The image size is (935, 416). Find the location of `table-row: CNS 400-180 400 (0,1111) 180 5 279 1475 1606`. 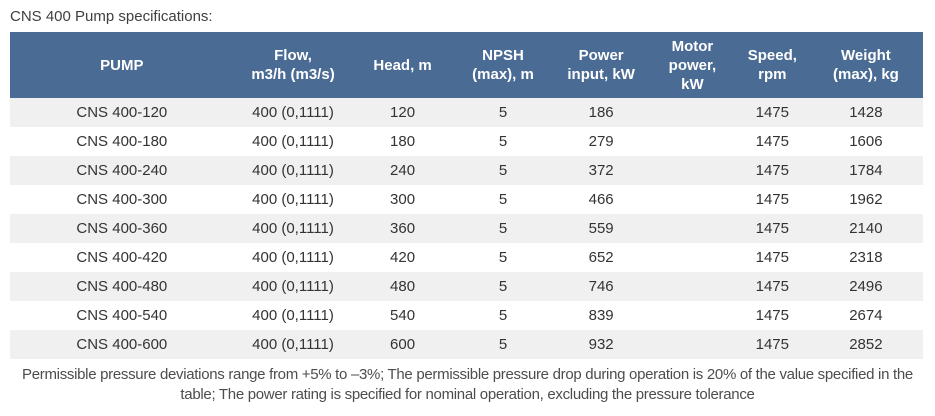

table-row: CNS 400-180 400 (0,1111) 180 5 279 1475 1606 is located at coordinates (466, 141).